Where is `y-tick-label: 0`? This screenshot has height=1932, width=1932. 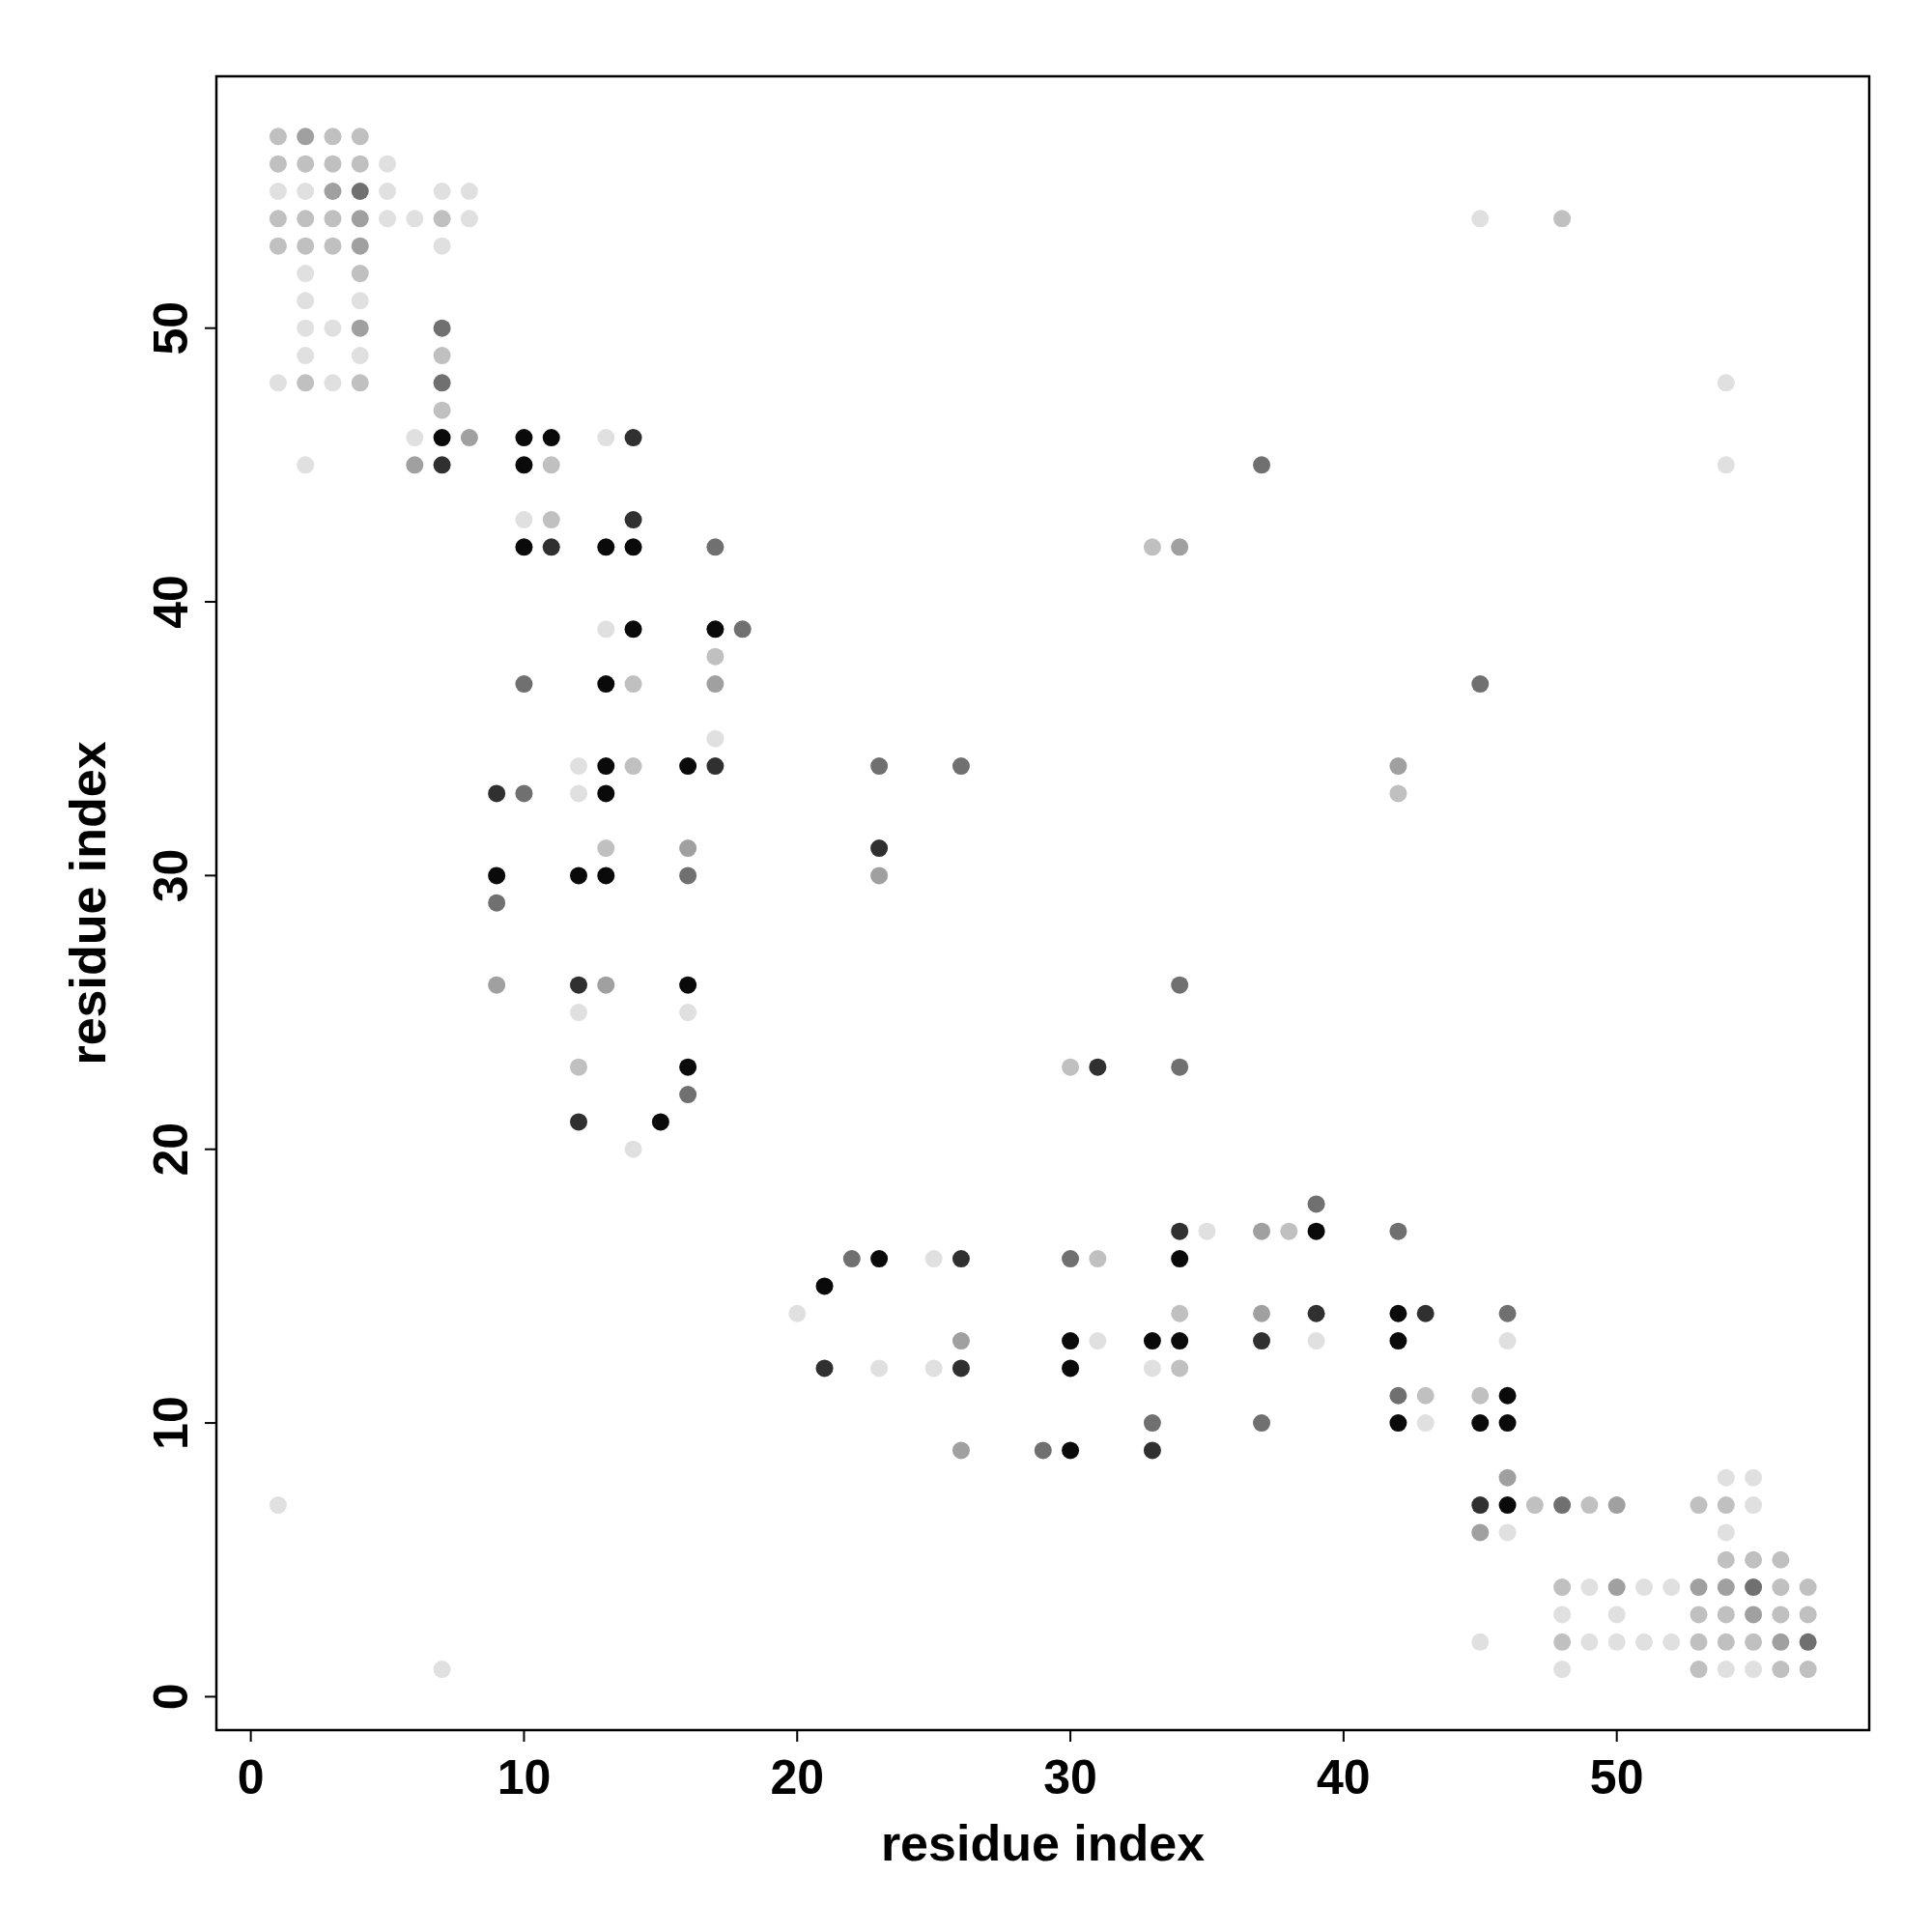
y-tick-label: 0 is located at coordinates (171, 1697).